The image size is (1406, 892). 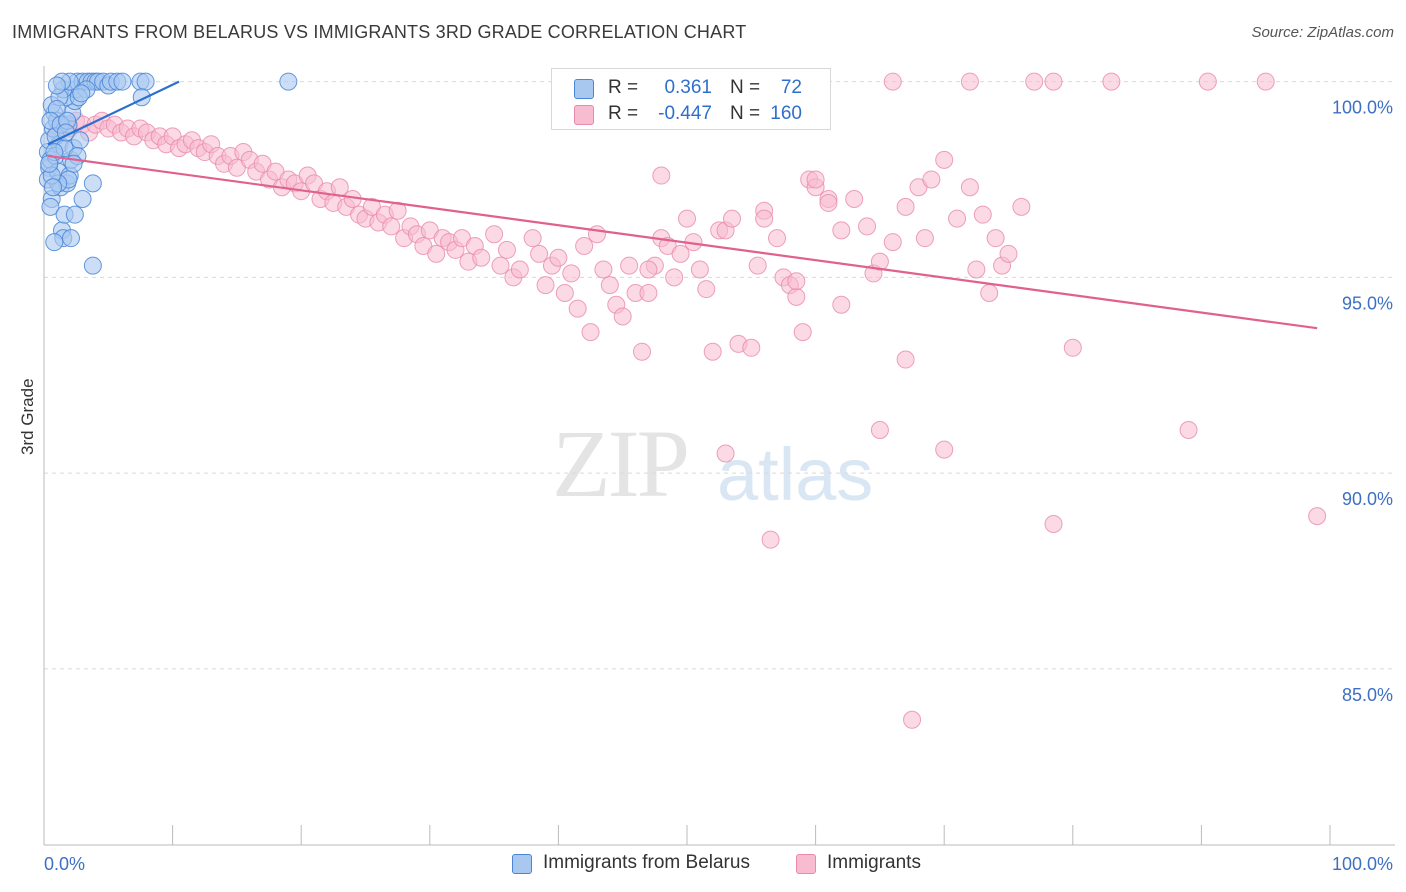 I want to click on trend-line-belarus, so click(x=113, y=113).